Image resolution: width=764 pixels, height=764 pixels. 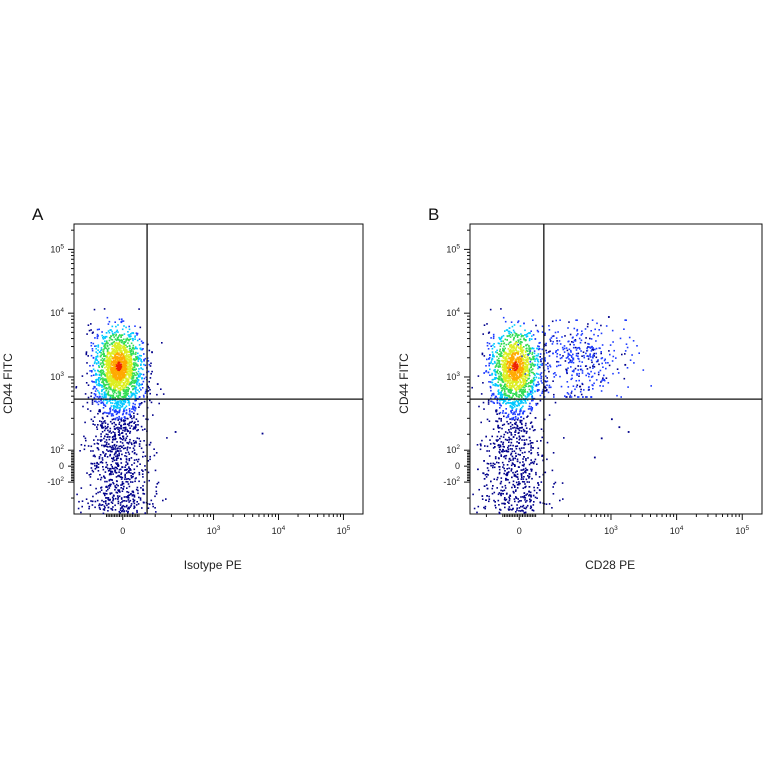 What do you see at coordinates (213, 565) in the screenshot?
I see `x-axis-title: Isotype PE` at bounding box center [213, 565].